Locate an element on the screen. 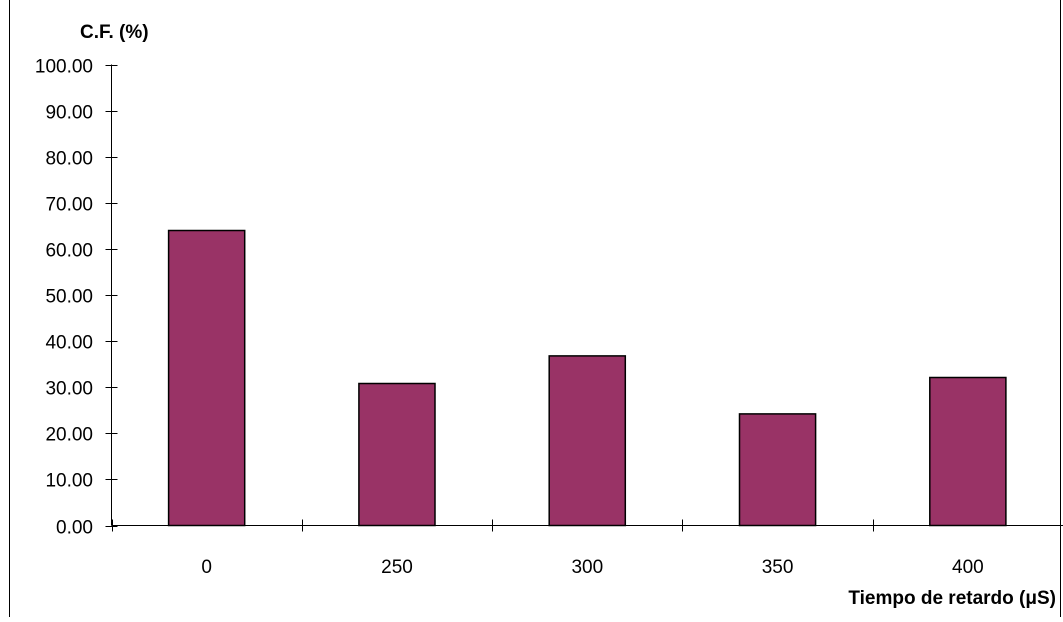 This screenshot has width=1063, height=622. y-tick-label: 40.00 is located at coordinates (69, 343).